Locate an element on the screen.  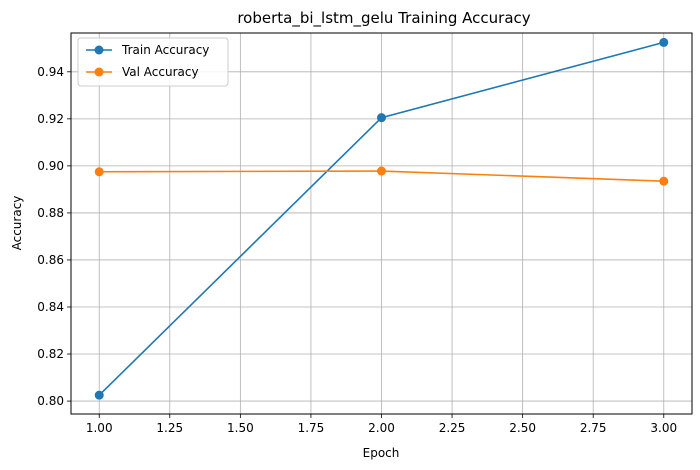
y-tick-label: 0.86 is located at coordinates (50, 260).